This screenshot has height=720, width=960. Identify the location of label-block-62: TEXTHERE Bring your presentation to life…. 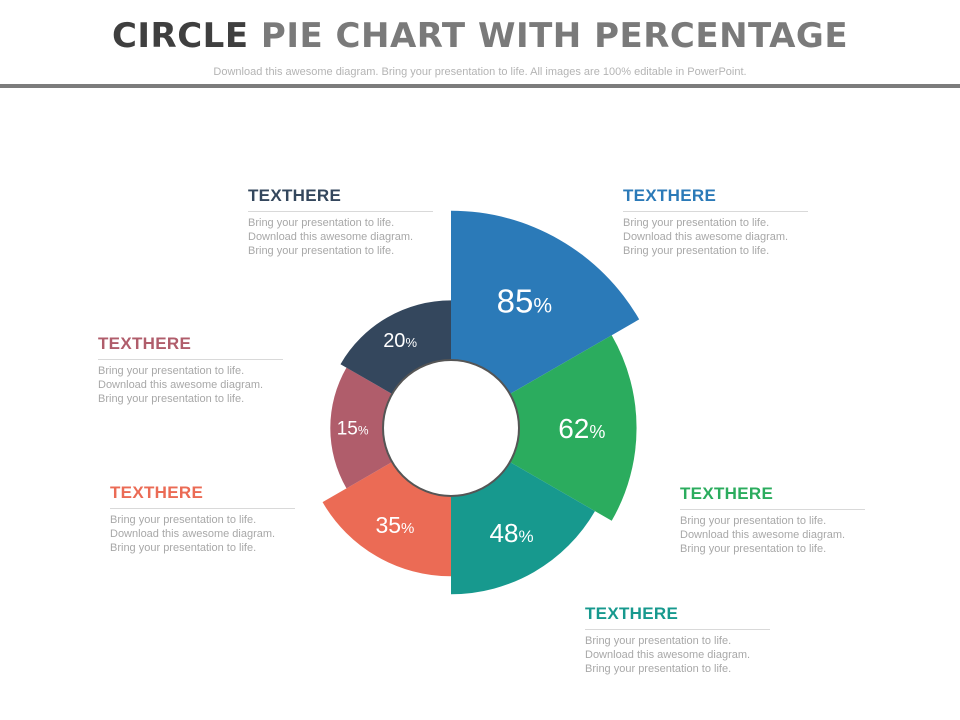
(772, 520).